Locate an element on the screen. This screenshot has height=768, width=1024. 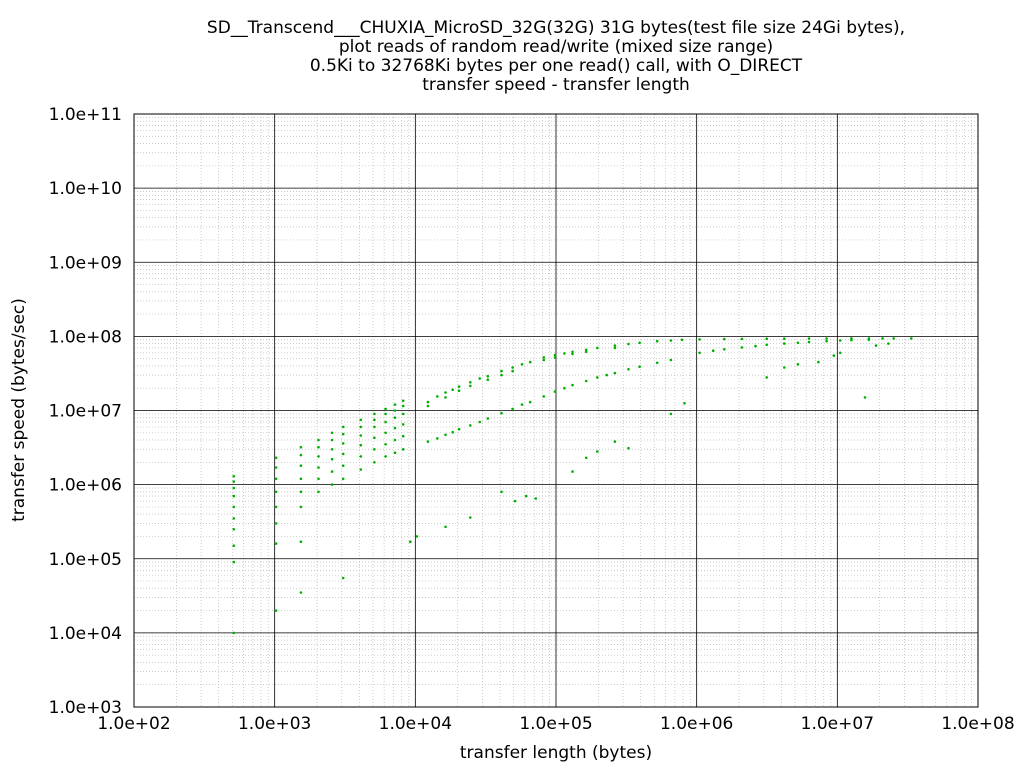
y-tick-label: 1.0e+07 is located at coordinates (85, 412).